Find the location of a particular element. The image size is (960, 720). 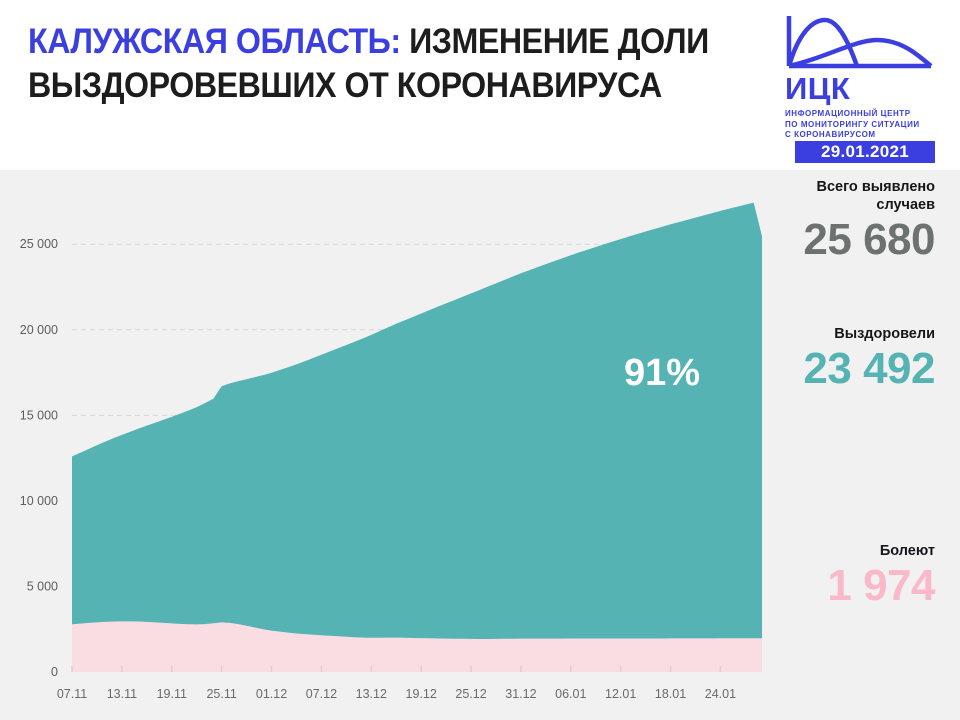

y-axis-tick-label: 25 000 is located at coordinates (39, 244).